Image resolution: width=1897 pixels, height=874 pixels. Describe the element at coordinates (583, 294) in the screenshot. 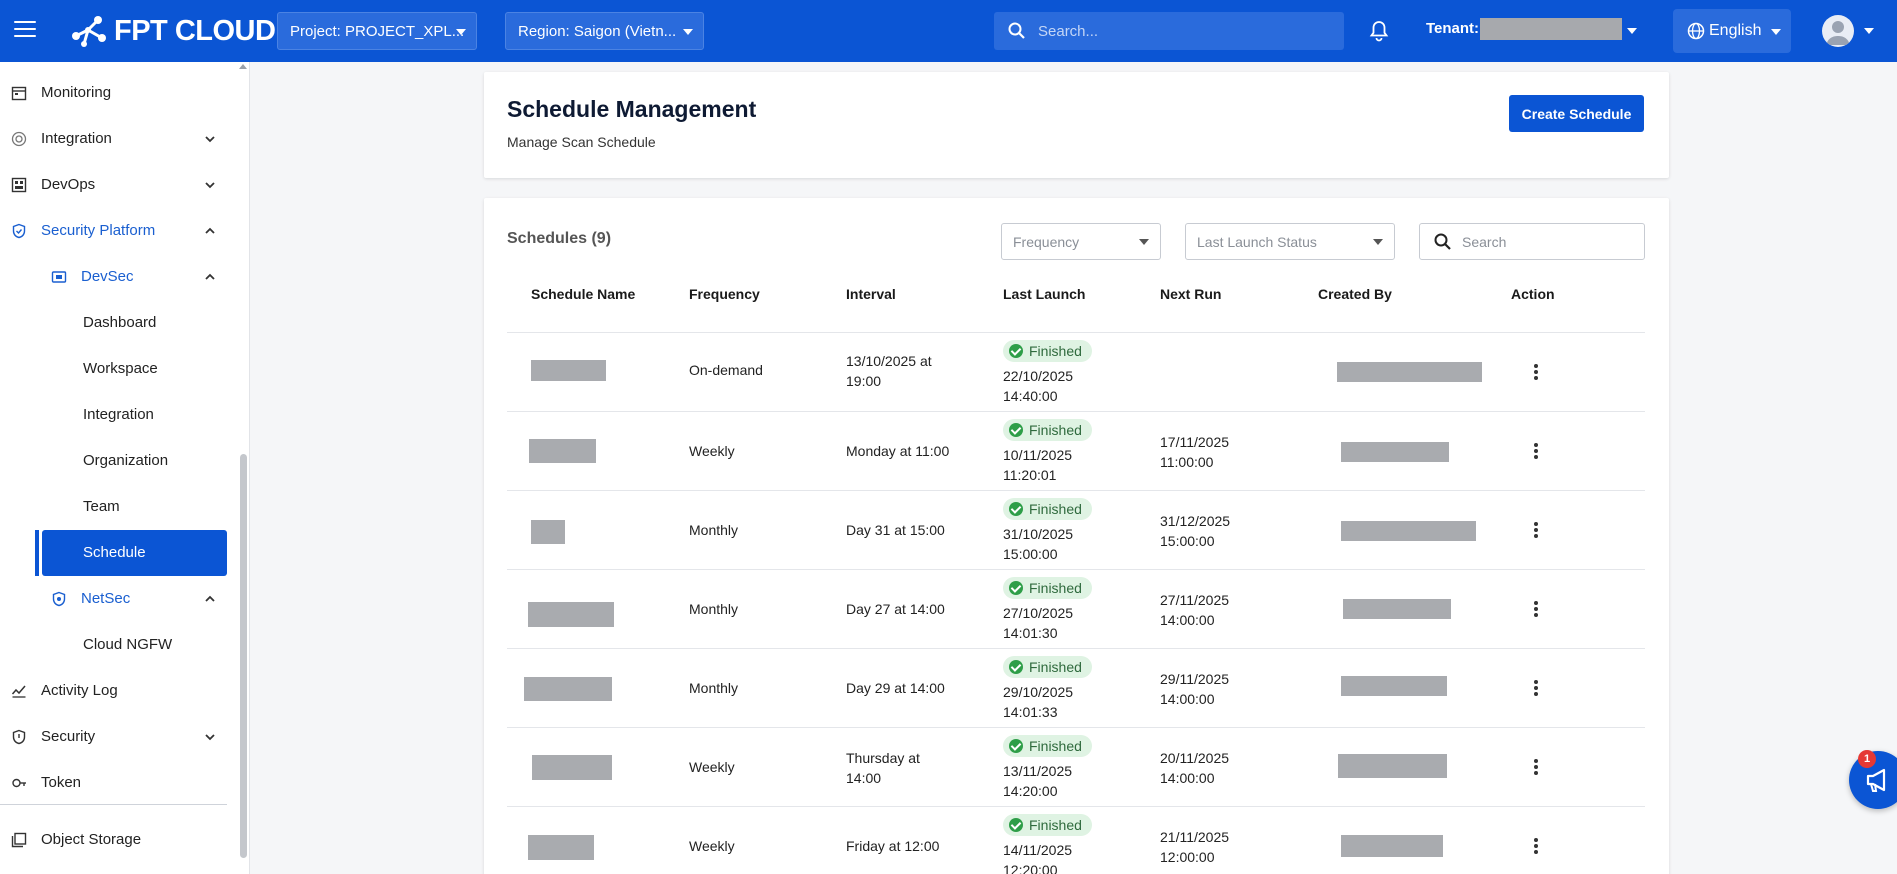

I see `column-header-schedule-name: Schedule Name` at that location.